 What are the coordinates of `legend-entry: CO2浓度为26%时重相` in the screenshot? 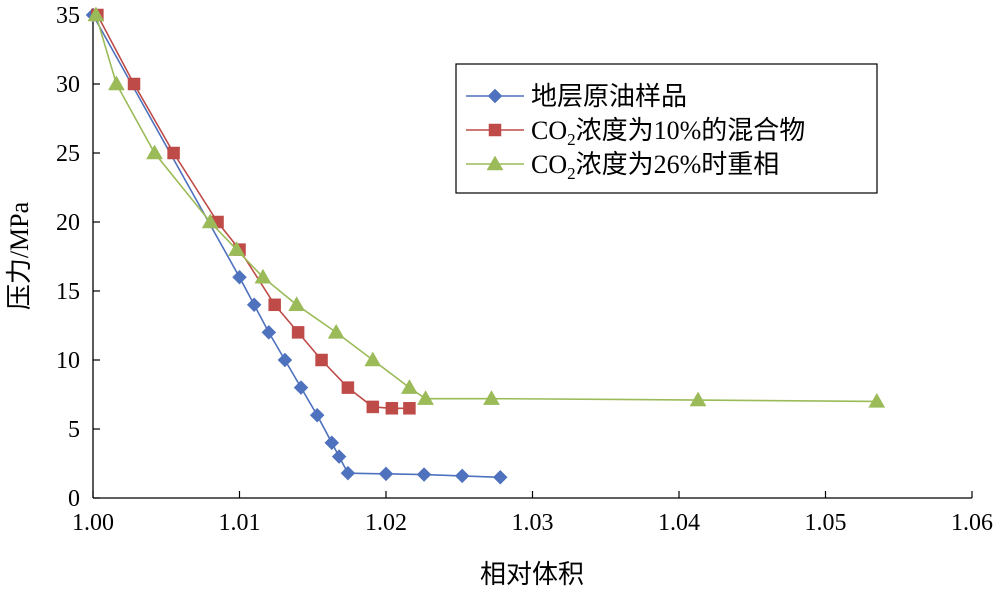 It's located at (622, 166).